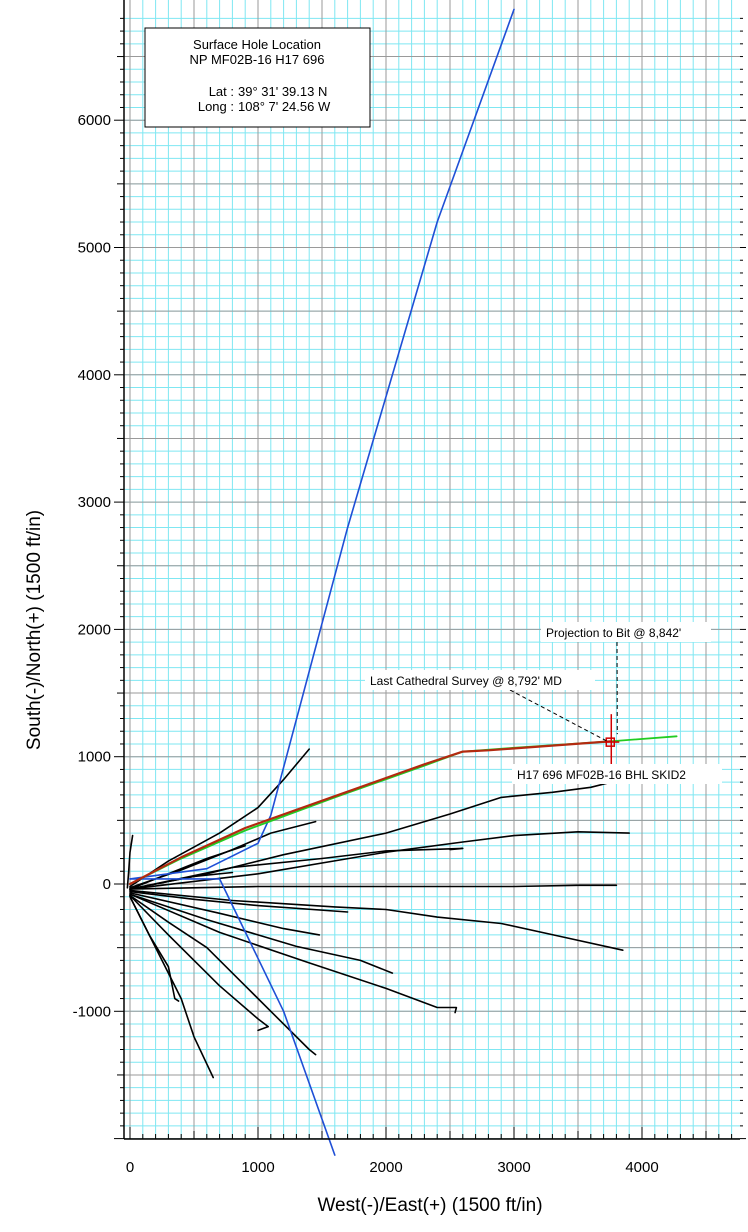 Image resolution: width=748 pixels, height=1232 pixels. I want to click on x-tick-label: 0, so click(130, 1167).